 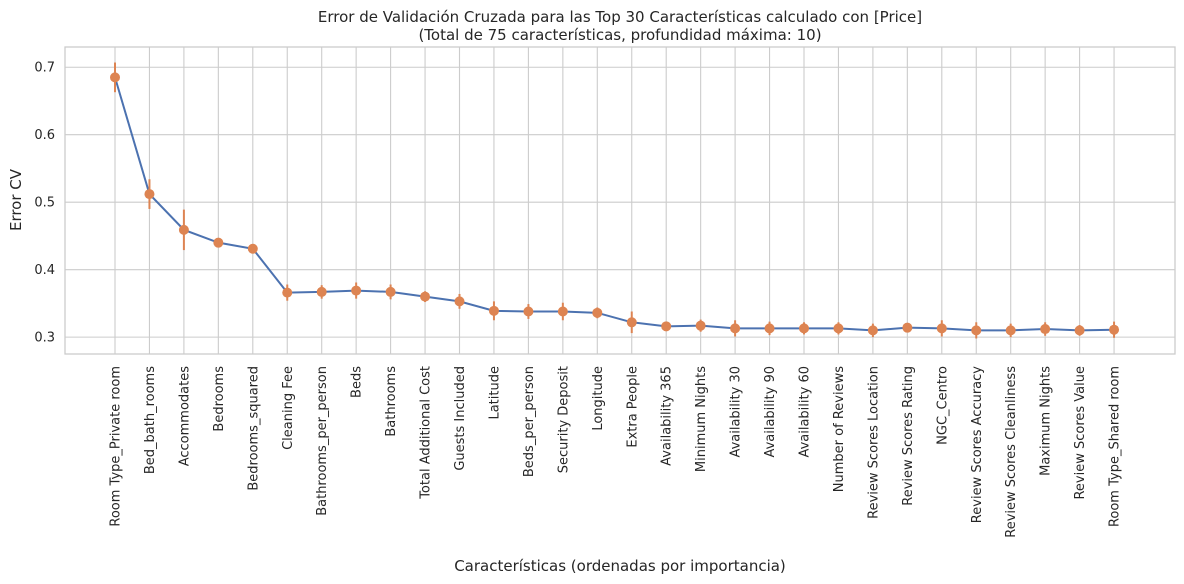 I want to click on x-tick-label: Bedrooms_squared, so click(x=253, y=428).